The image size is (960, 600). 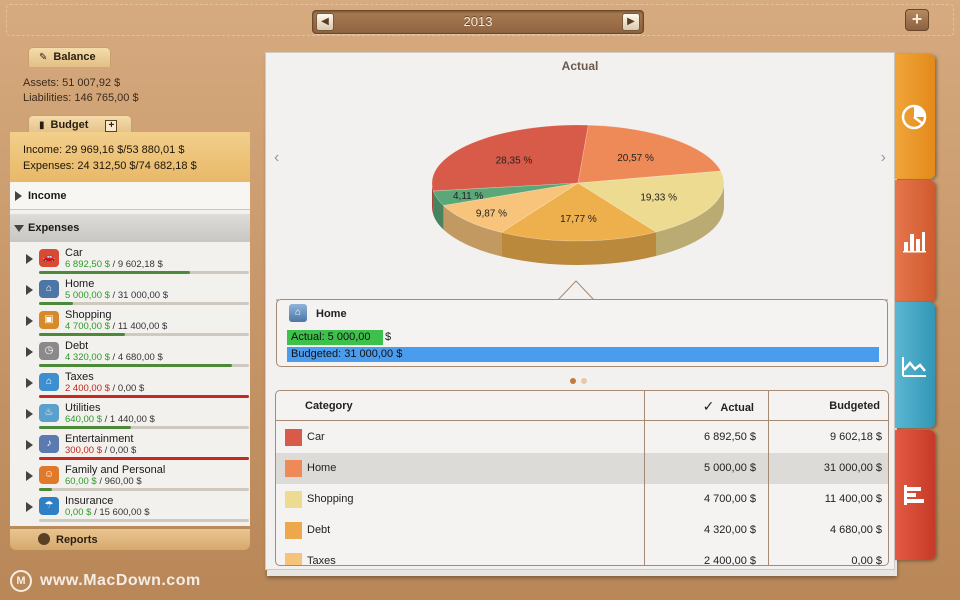 I want to click on expense-values: 0,00 $ / 15 600,00 $, so click(x=107, y=512).